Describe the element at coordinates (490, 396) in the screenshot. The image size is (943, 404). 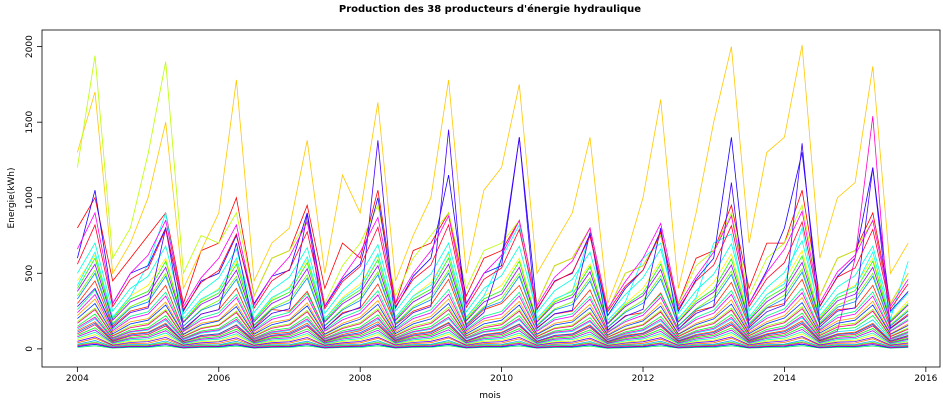
I see `x-axis-label: mois` at that location.